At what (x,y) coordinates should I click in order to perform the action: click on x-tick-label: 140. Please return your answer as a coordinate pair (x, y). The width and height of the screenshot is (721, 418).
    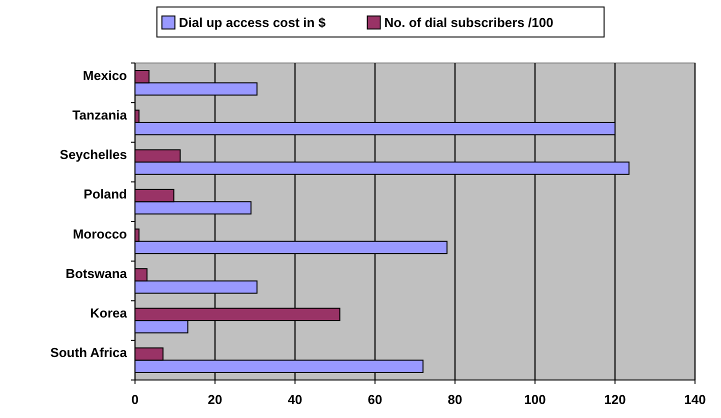
    Looking at the image, I should click on (695, 399).